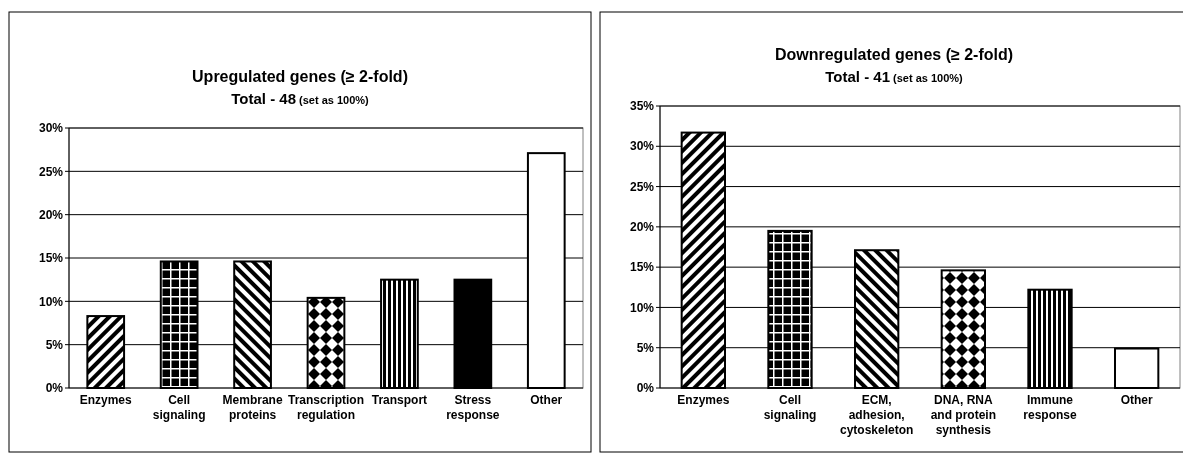 This screenshot has height=456, width=1183. Describe the element at coordinates (326, 407) in the screenshot. I see `x-tick-label: Transcription regulation` at that location.